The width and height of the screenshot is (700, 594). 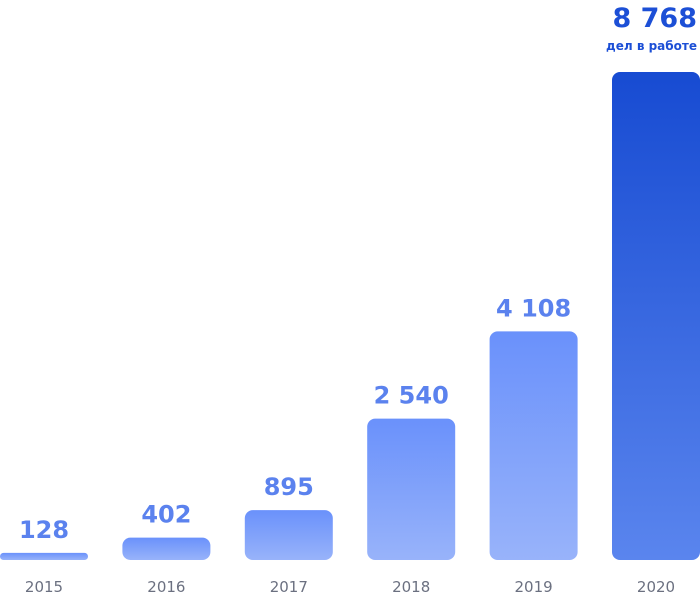 What do you see at coordinates (411, 489) in the screenshot?
I see `bar-2018` at bounding box center [411, 489].